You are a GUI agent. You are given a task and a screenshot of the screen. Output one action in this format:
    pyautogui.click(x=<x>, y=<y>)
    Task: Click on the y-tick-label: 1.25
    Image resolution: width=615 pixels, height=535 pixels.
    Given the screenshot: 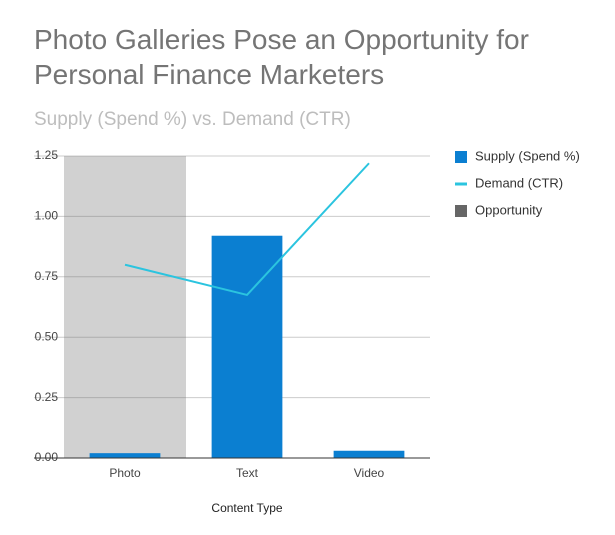 What is the action you would take?
    pyautogui.click(x=47, y=155)
    